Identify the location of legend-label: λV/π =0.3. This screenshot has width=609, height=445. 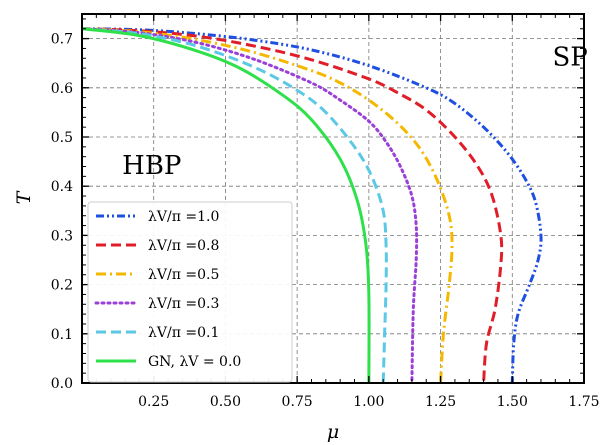
(183, 304).